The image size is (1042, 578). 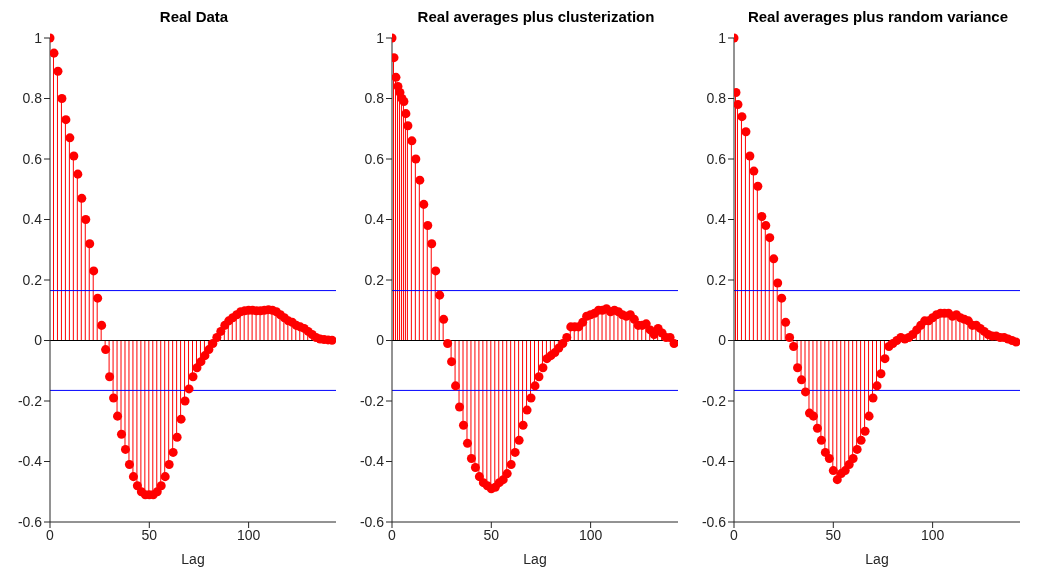 What do you see at coordinates (878, 17) in the screenshot?
I see `chart-title: Real averages plus random variance` at bounding box center [878, 17].